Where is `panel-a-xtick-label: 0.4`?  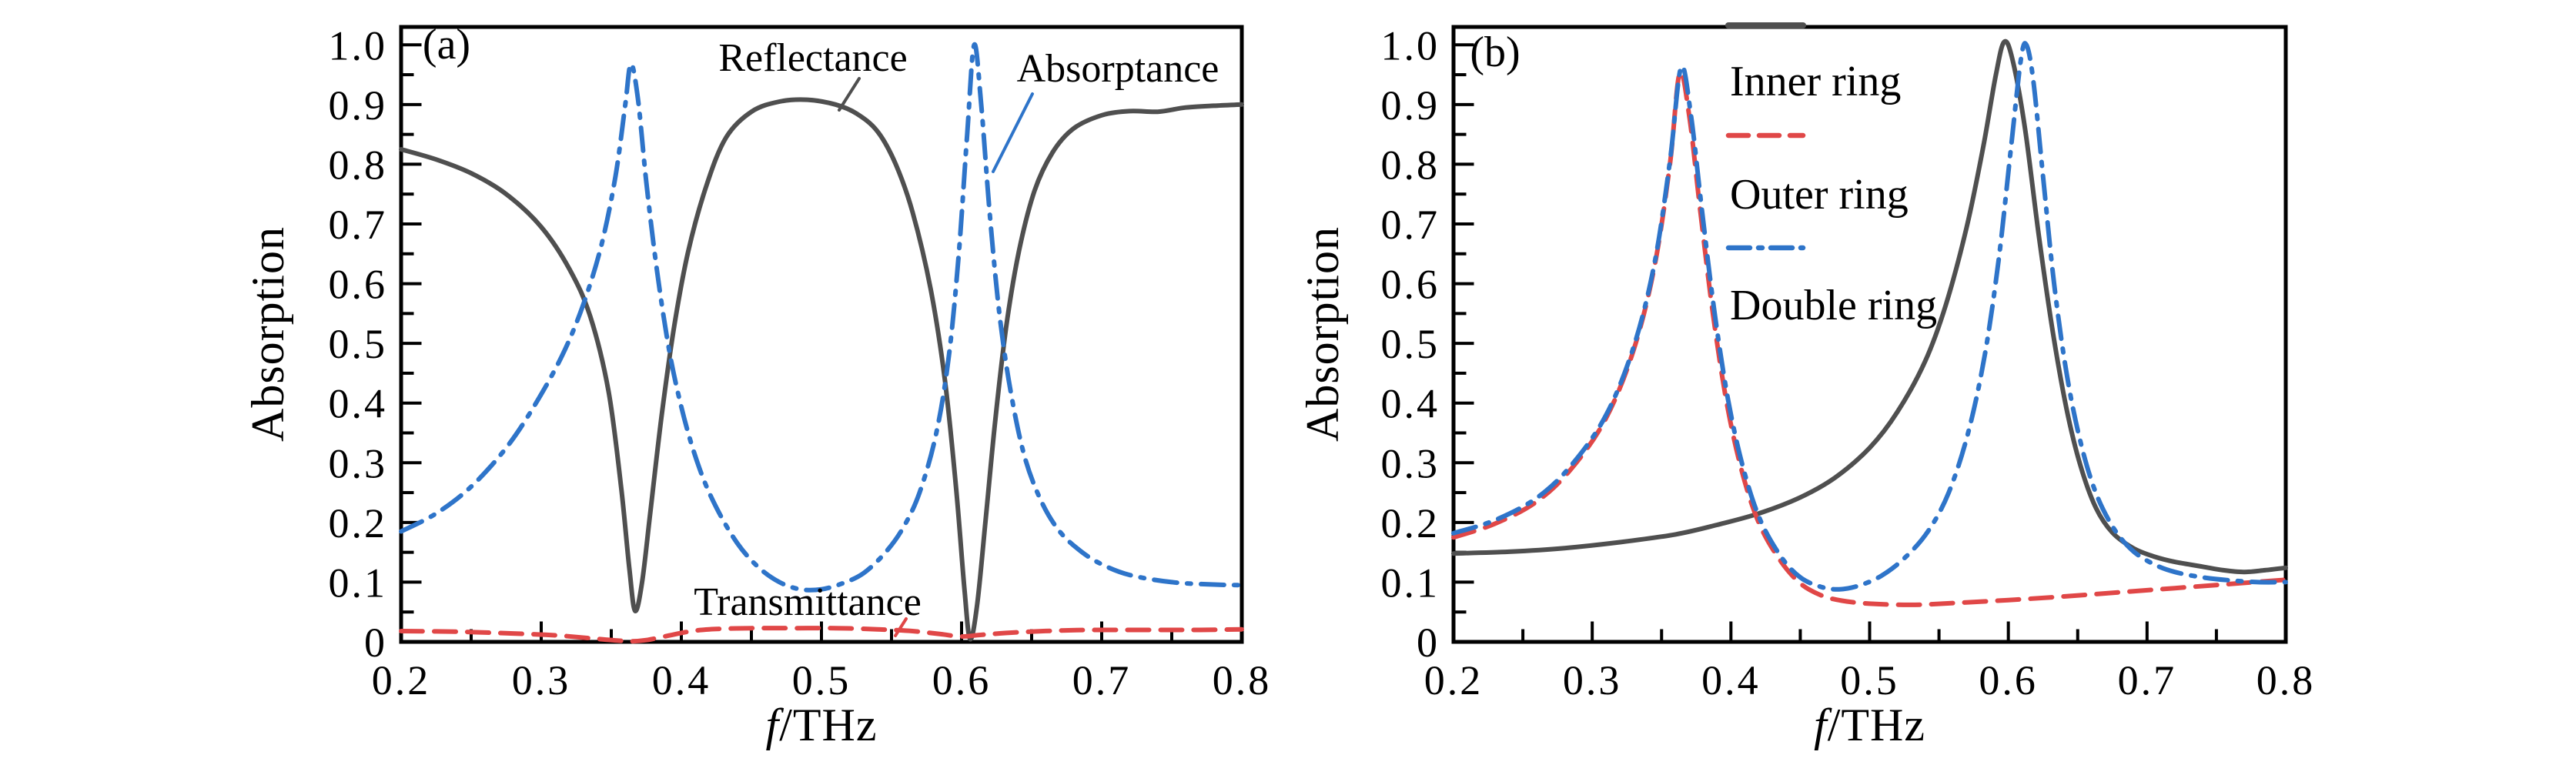
panel-a-xtick-label: 0.4 is located at coordinates (682, 680).